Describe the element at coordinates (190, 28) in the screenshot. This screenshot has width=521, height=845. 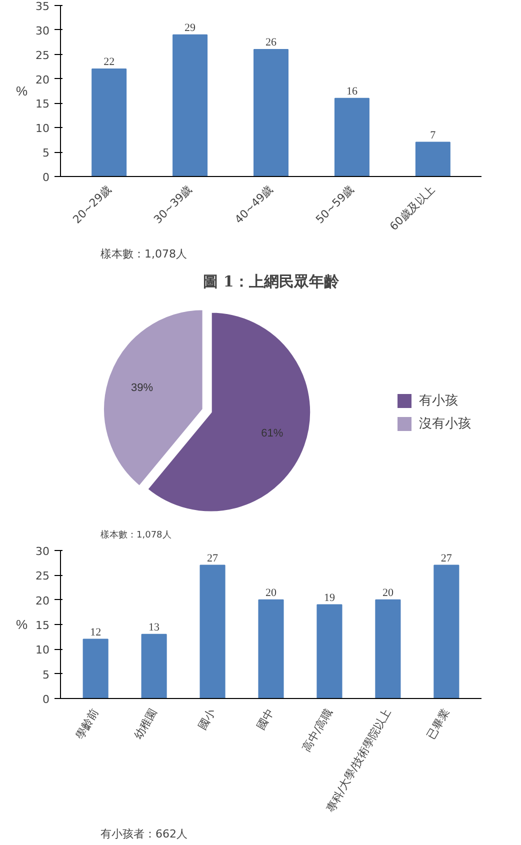
I see `data-label: 29` at that location.